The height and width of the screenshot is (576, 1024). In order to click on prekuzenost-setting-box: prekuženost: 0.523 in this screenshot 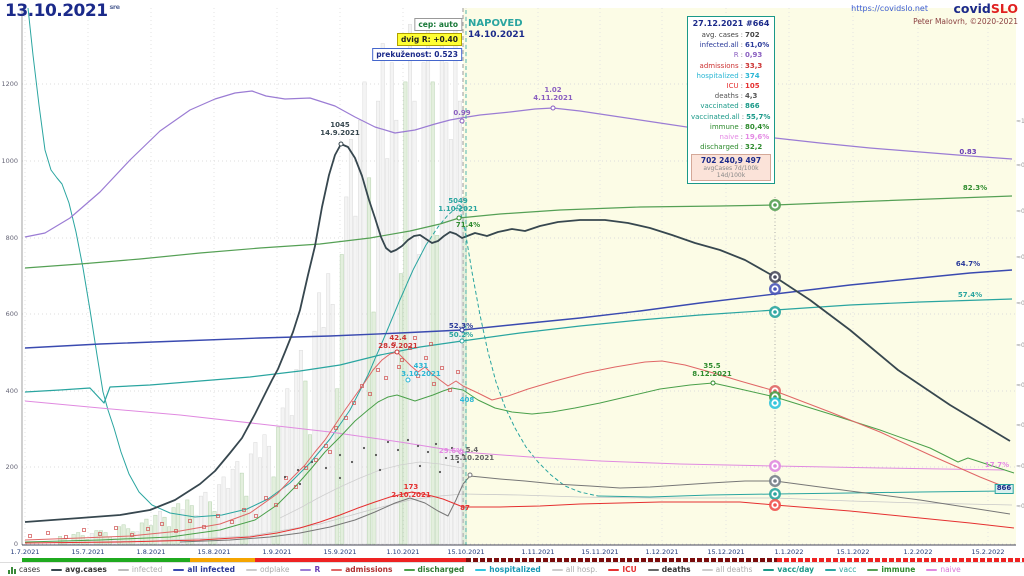, I will do `click(417, 54)`.